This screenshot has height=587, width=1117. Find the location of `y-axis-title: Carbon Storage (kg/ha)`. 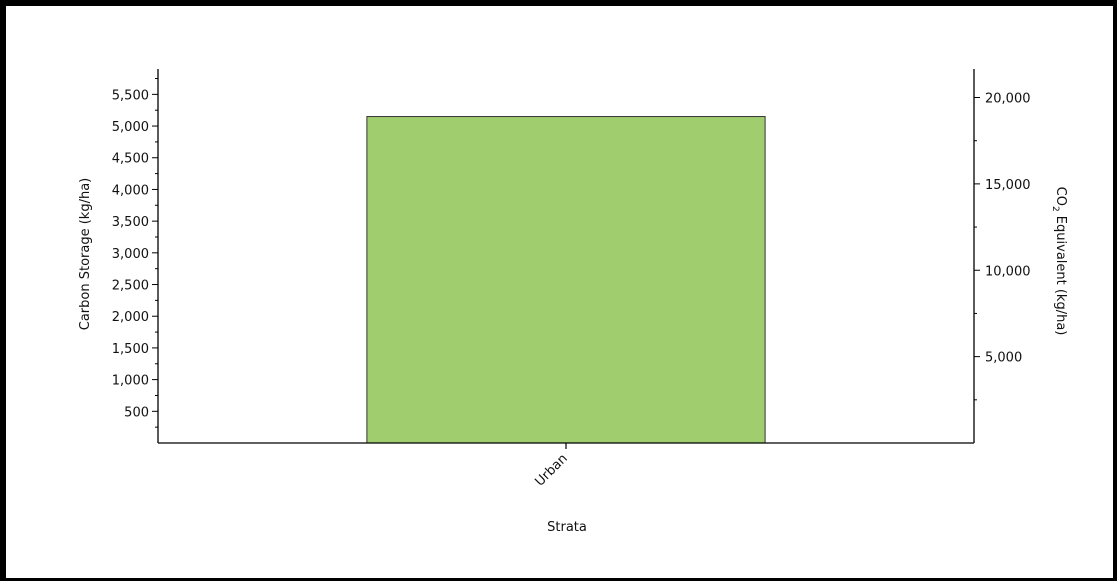

y-axis-title: Carbon Storage (kg/ha) is located at coordinates (85, 254).